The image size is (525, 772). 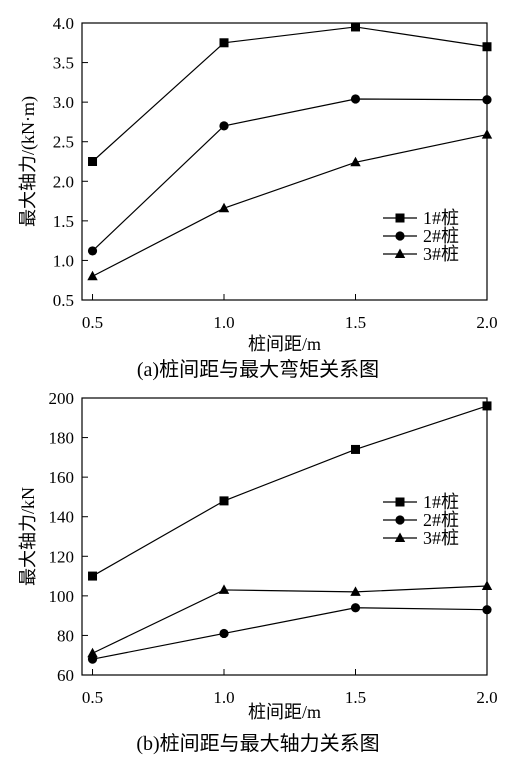 What do you see at coordinates (62, 477) in the screenshot?
I see `y-tick-label: 160` at bounding box center [62, 477].